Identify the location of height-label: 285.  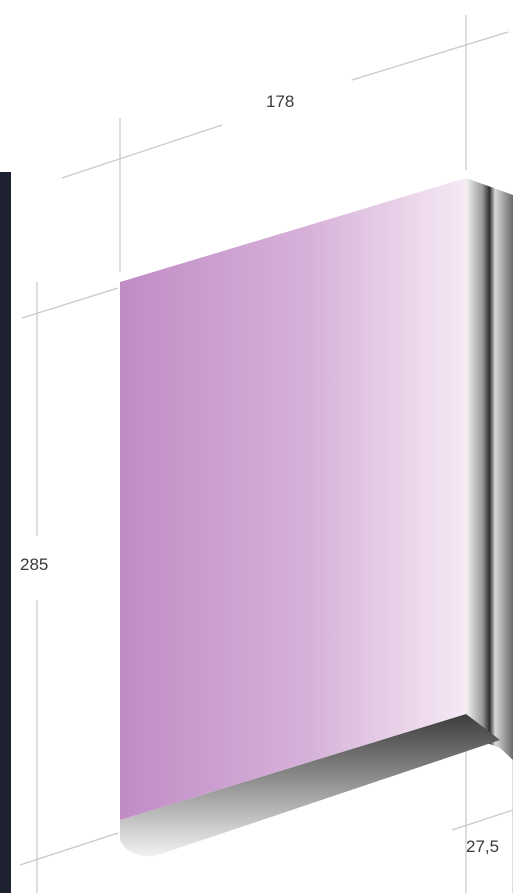
(34, 564).